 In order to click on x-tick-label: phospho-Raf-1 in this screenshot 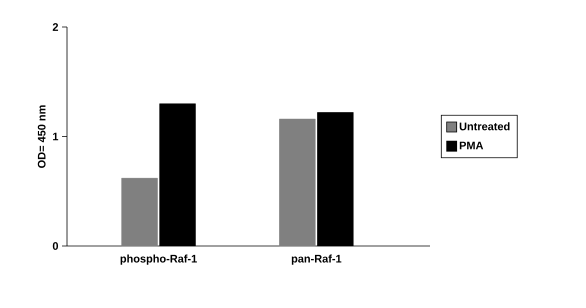, I will do `click(158, 259)`.